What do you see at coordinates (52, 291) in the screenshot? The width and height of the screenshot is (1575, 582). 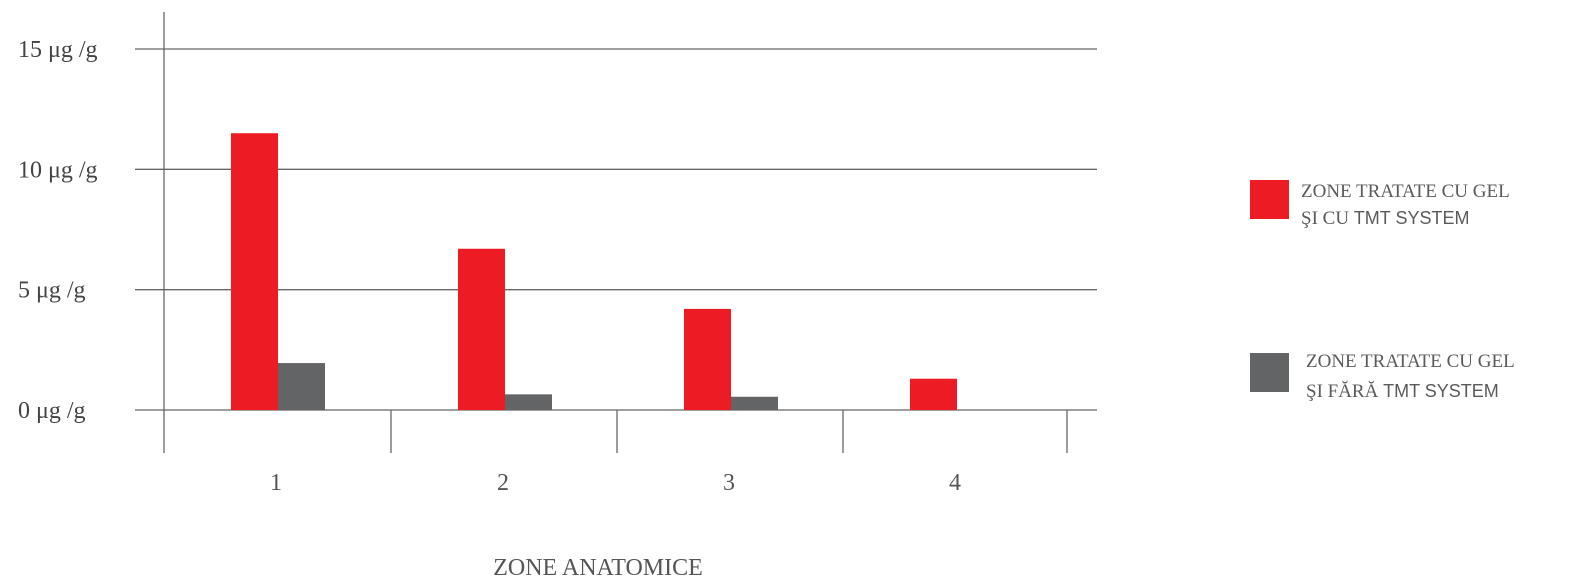 I see `y-tick-label: 5 μg /g` at bounding box center [52, 291].